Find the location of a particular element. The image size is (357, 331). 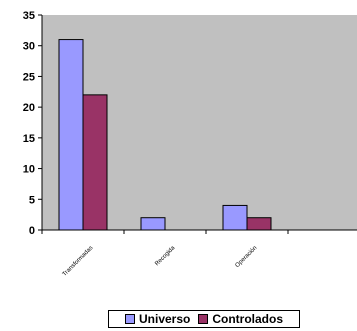

legend-swatch-controlados is located at coordinates (203, 319).